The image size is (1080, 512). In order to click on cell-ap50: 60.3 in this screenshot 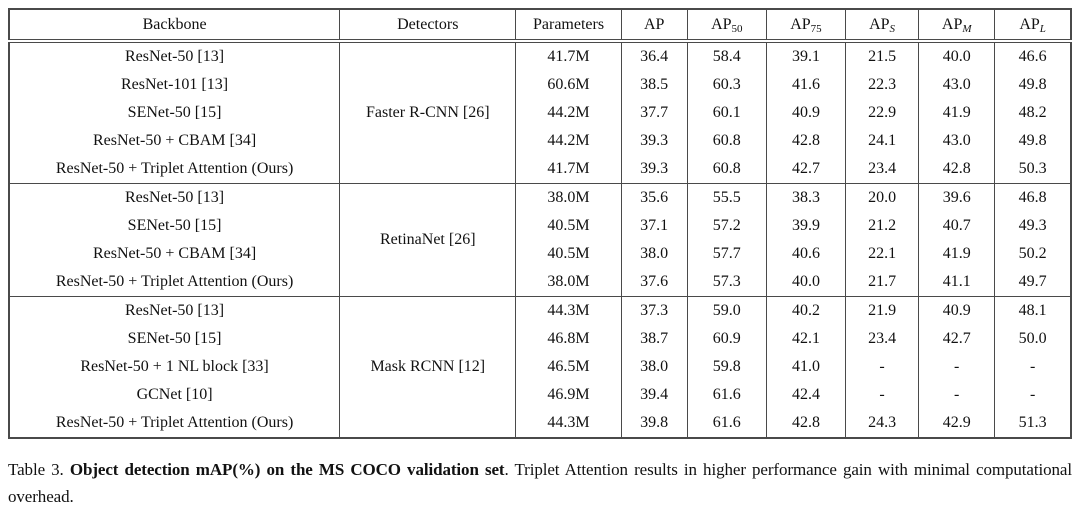, I will do `click(726, 85)`.